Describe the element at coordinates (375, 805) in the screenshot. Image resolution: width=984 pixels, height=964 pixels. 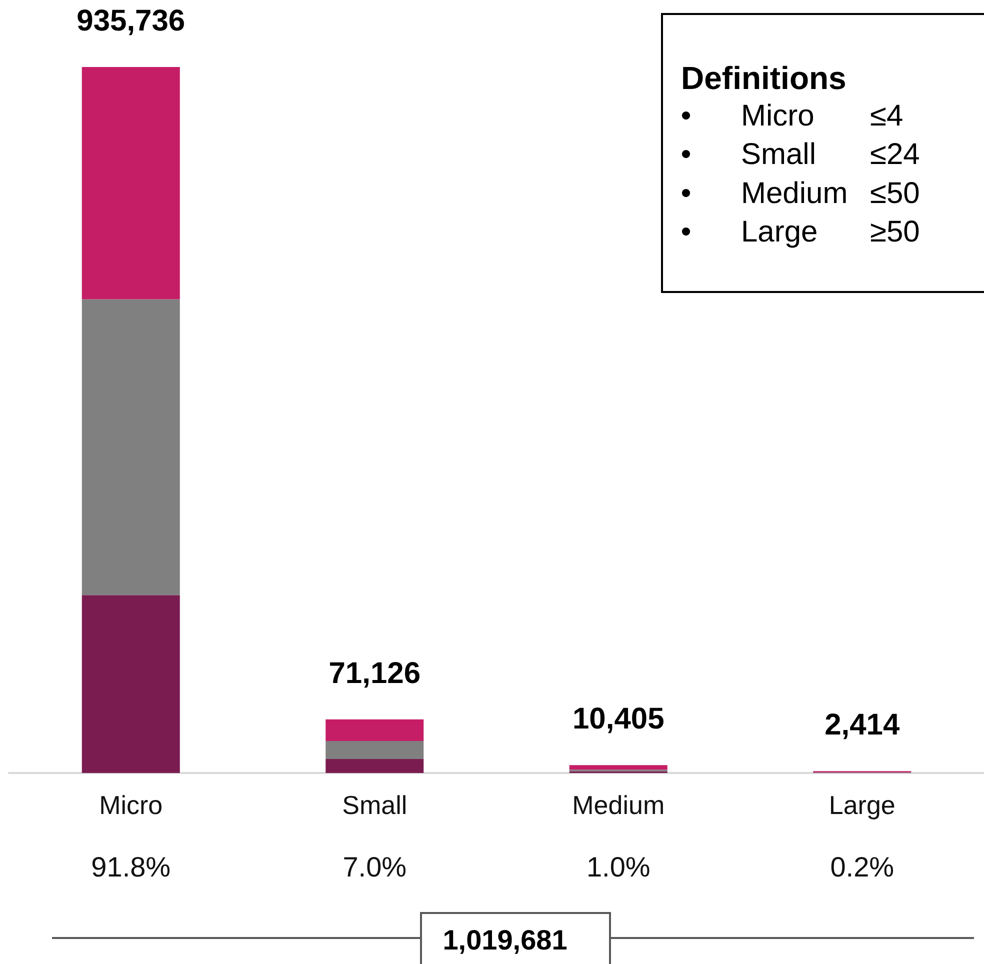
I see `x-tick-label: Small` at that location.